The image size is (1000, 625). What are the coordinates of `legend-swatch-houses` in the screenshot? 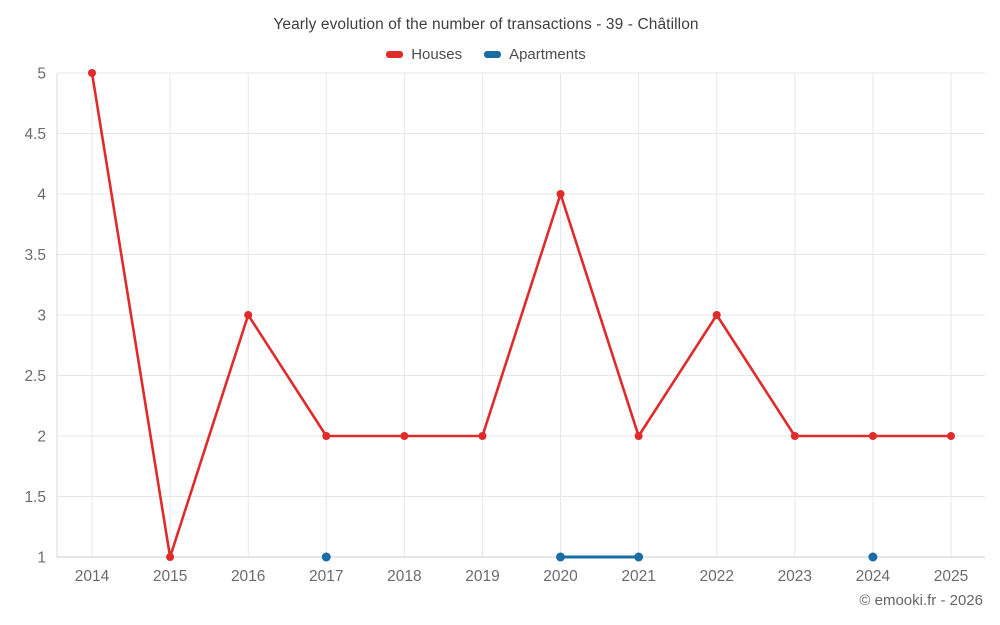 It's located at (395, 54).